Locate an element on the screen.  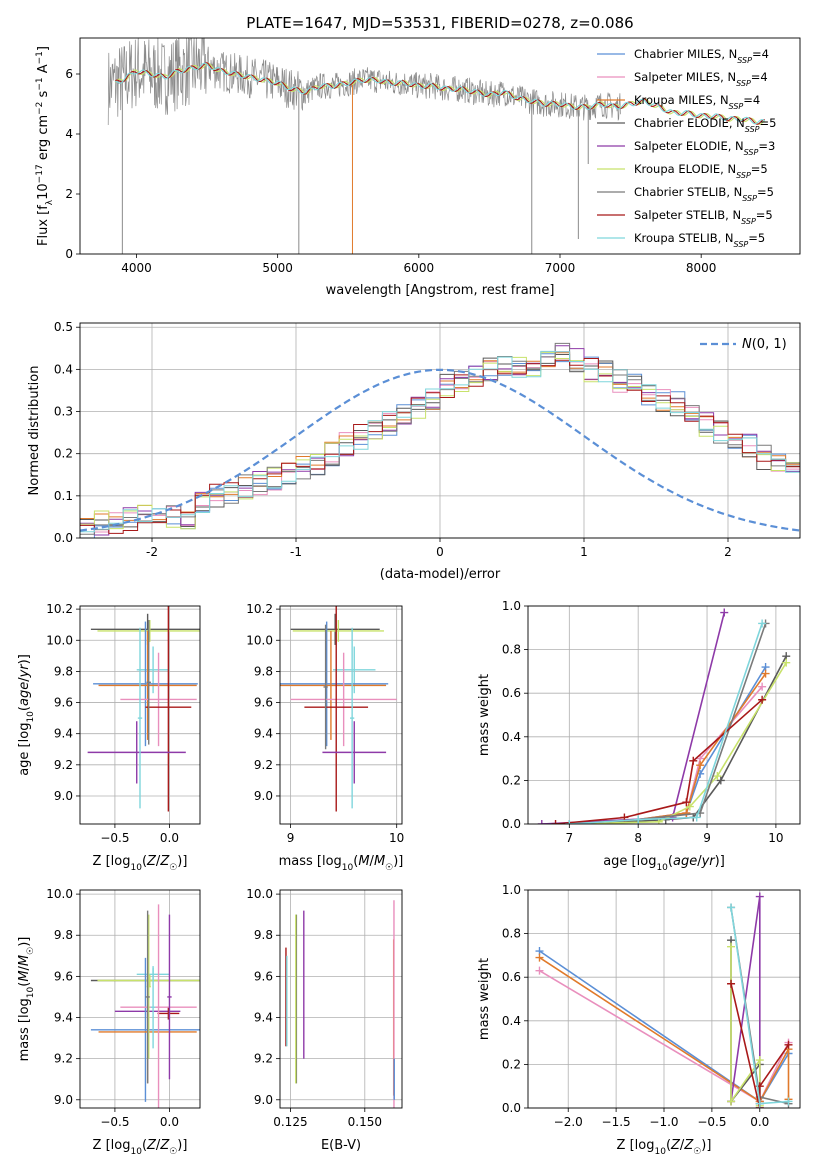
y-tick-label: 1.0 is located at coordinates (511, 606).